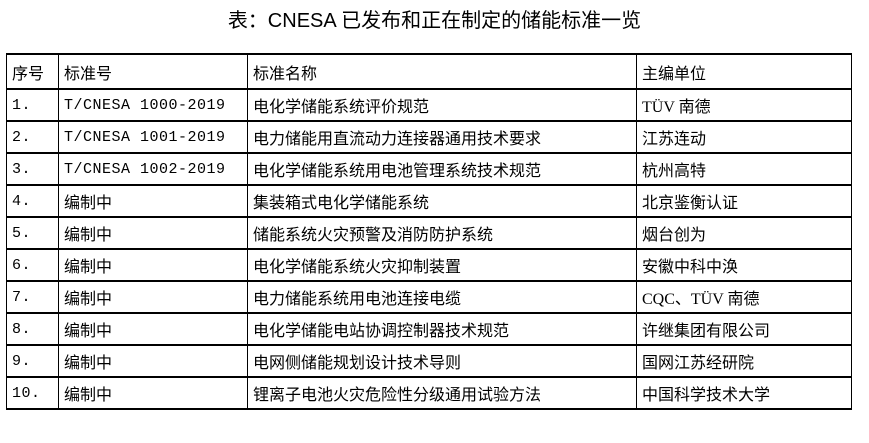  I want to click on table-row: 10. 编制中 锂离子电池火灾危险性分级通用试验方法 中国科学技术大学, so click(429, 393).